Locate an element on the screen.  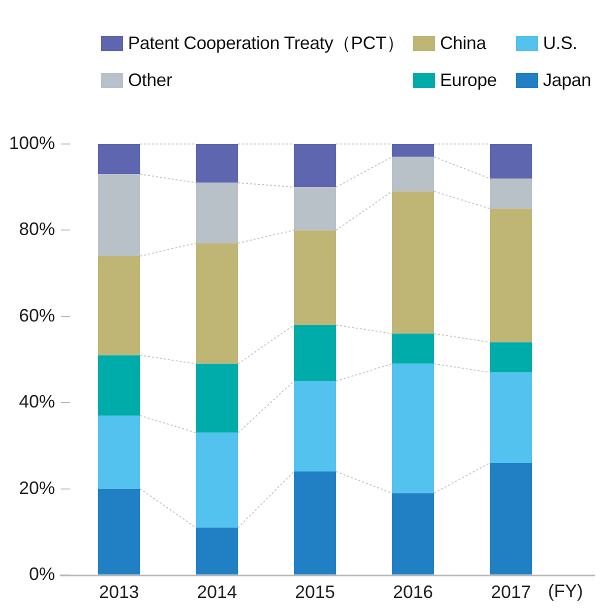
x-tick-label: 2013 is located at coordinates (119, 592).